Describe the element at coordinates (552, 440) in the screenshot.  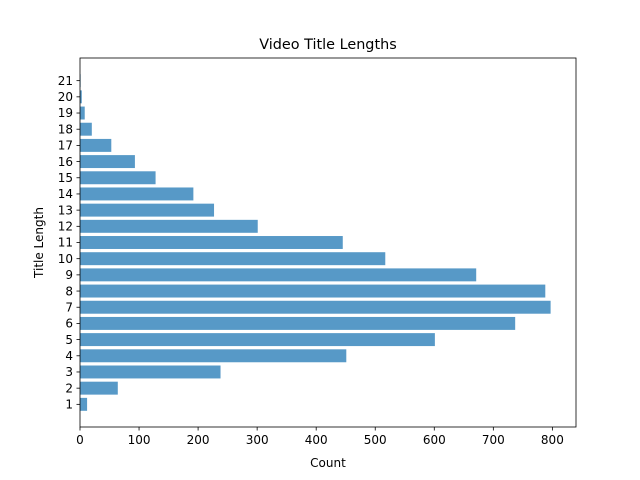
I see `x-tick-label: 800` at that location.